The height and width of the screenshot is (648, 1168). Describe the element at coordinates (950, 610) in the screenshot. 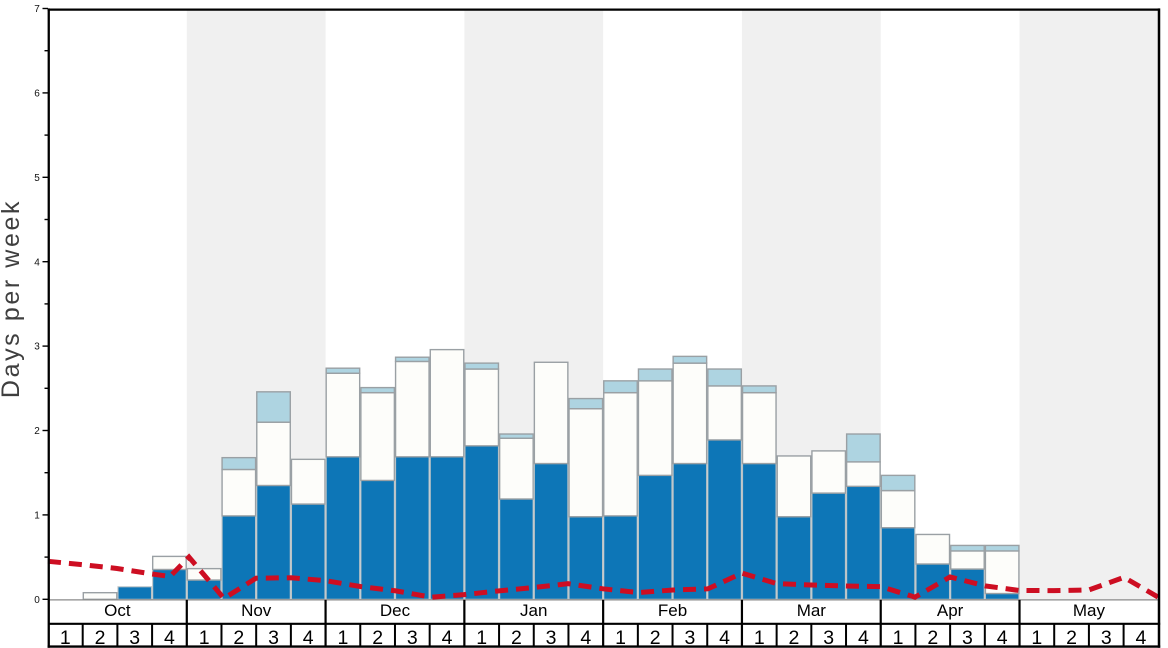

I see `svg-text: Apr` at that location.